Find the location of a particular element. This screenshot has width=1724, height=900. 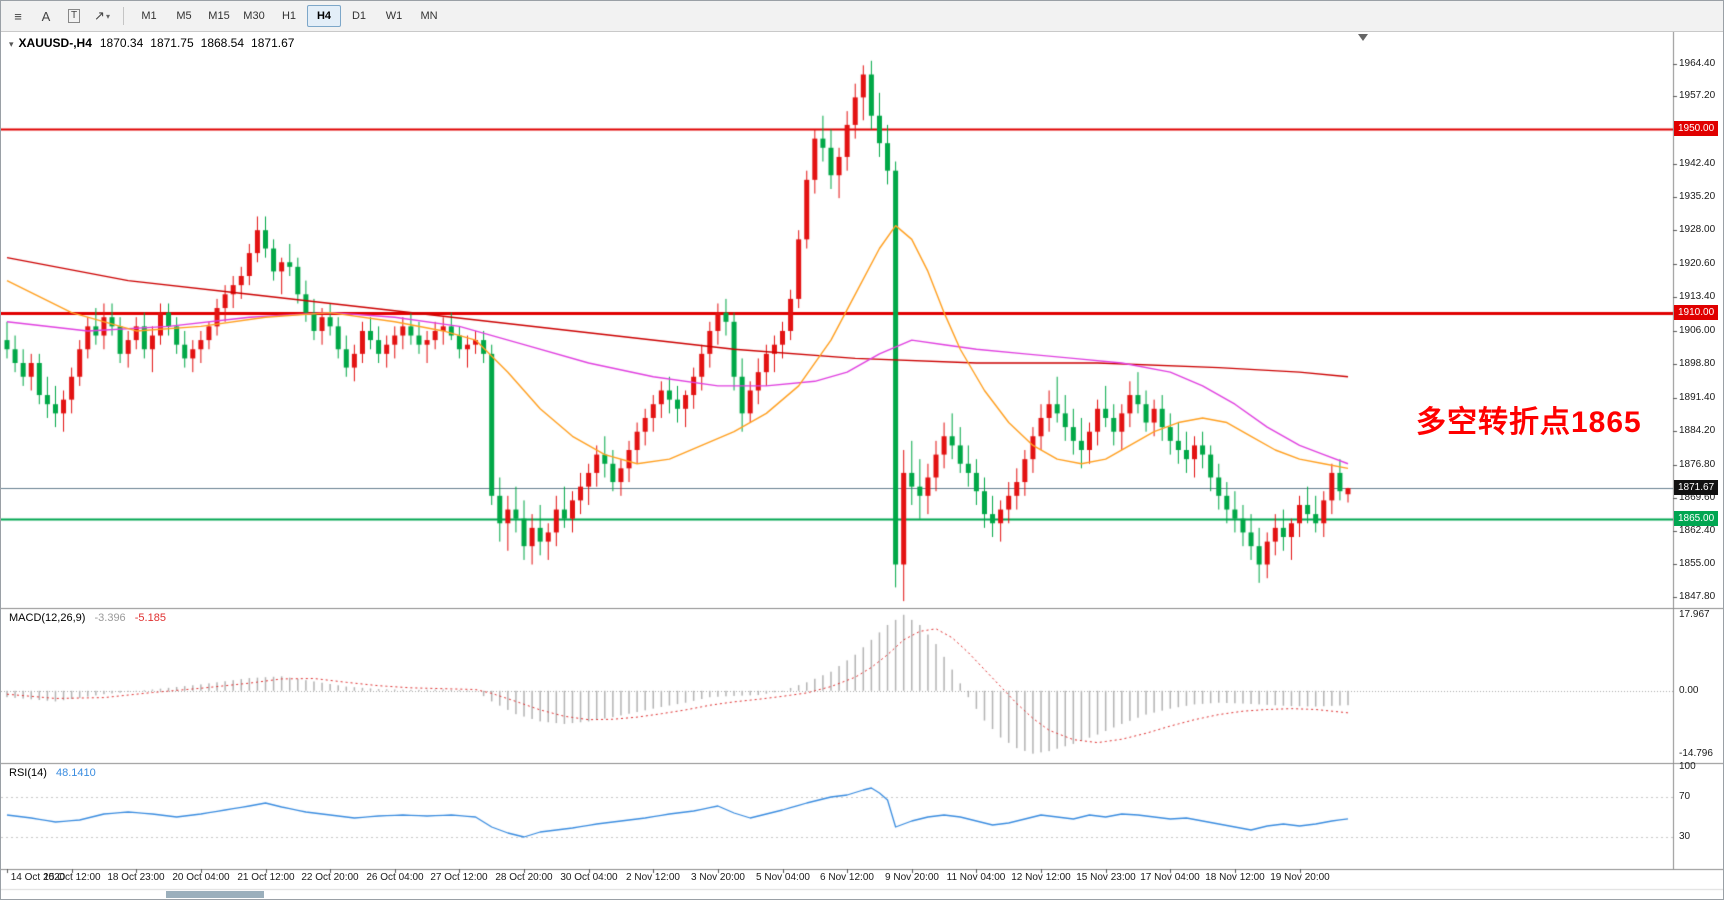

price-axis-label: 1898.80 is located at coordinates (1697, 363).